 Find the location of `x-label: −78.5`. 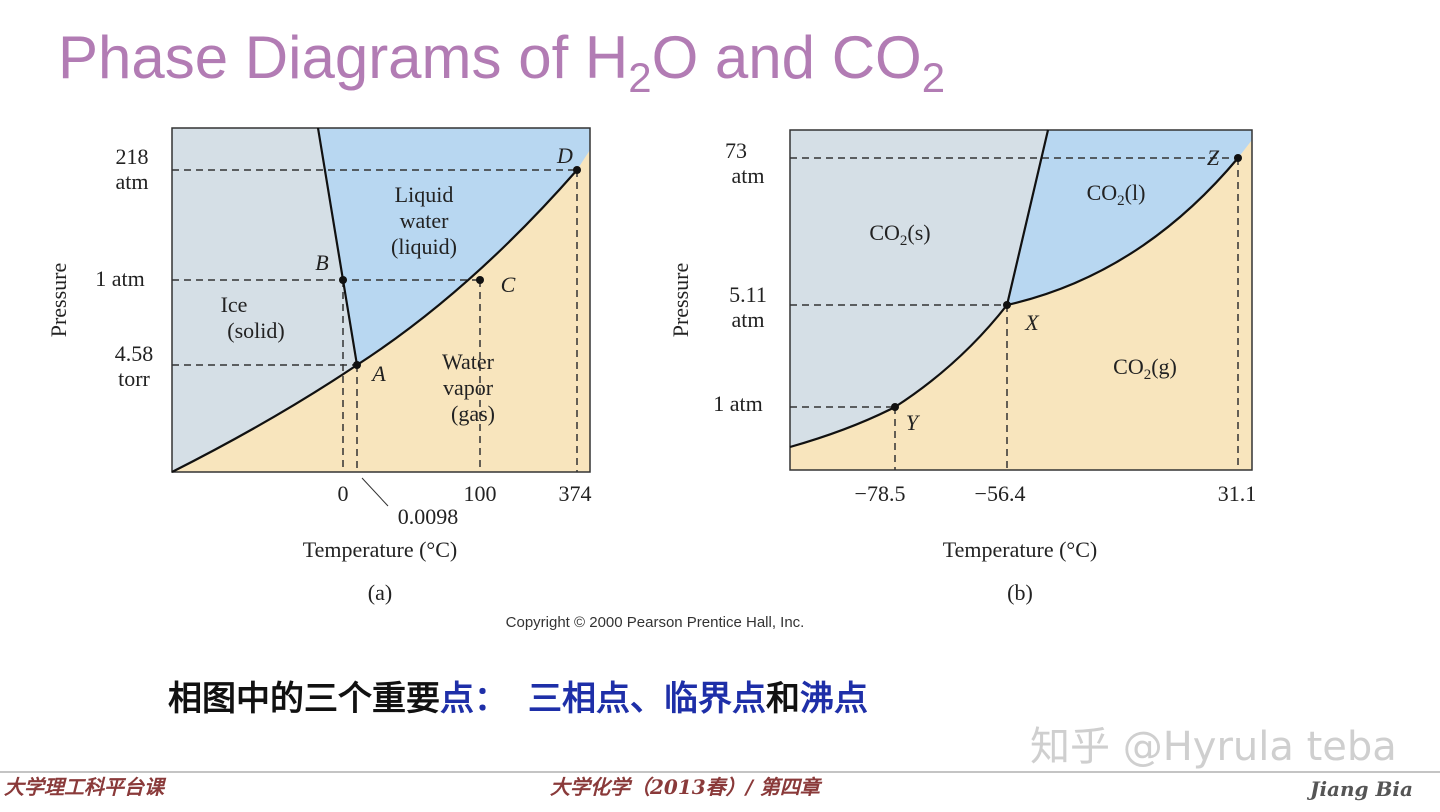

x-label: −78.5 is located at coordinates (880, 493).